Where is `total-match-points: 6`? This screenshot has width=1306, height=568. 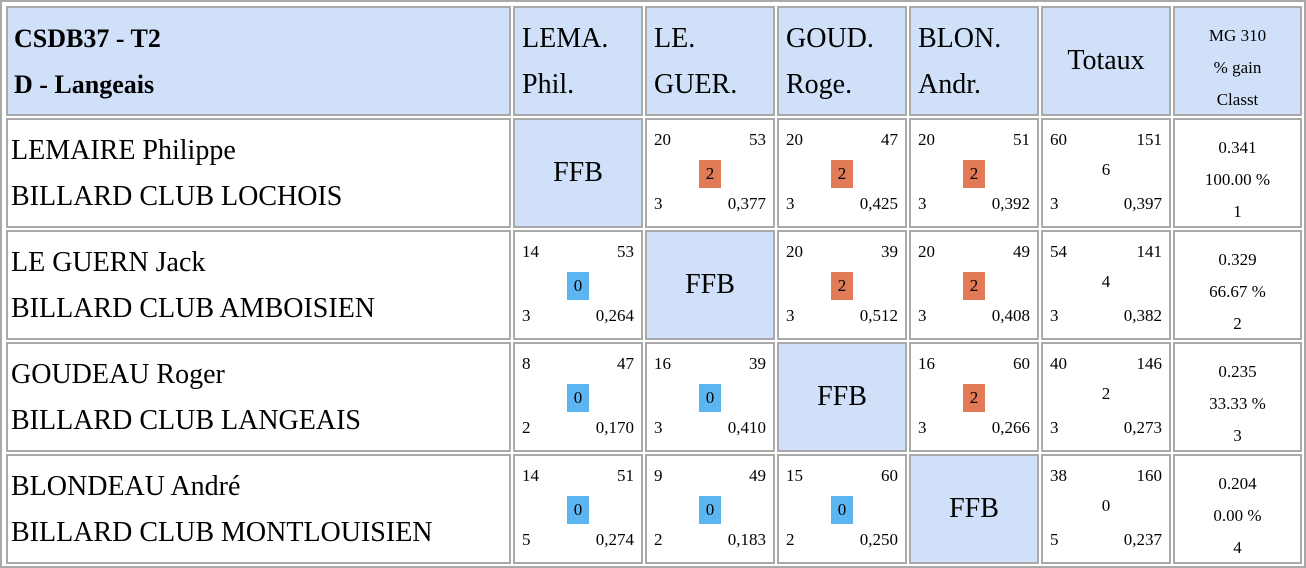
total-match-points: 6 is located at coordinates (1106, 170).